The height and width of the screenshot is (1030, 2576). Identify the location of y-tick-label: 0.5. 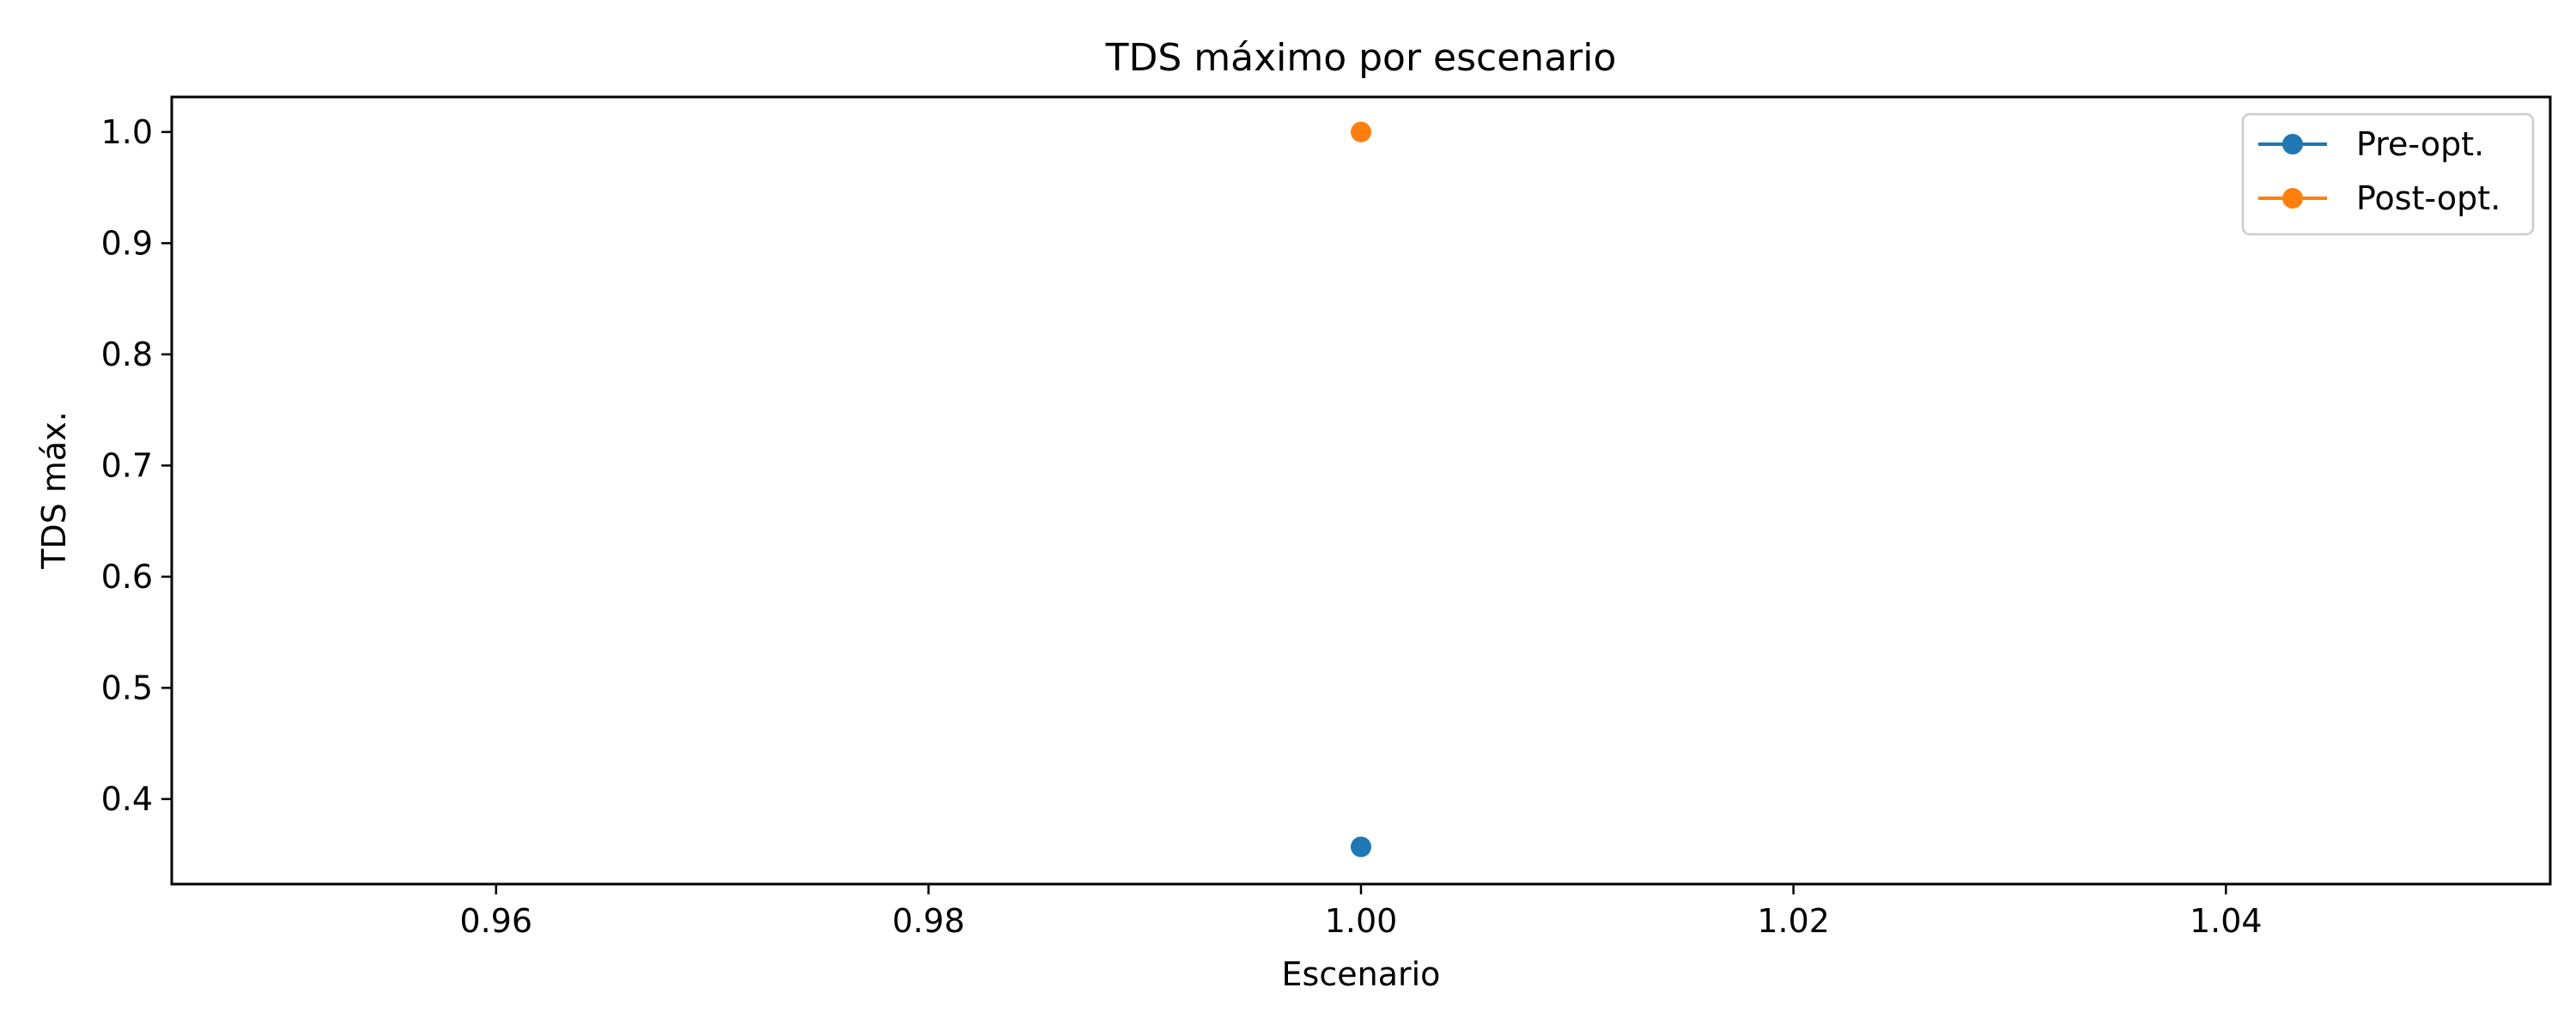
(127, 687).